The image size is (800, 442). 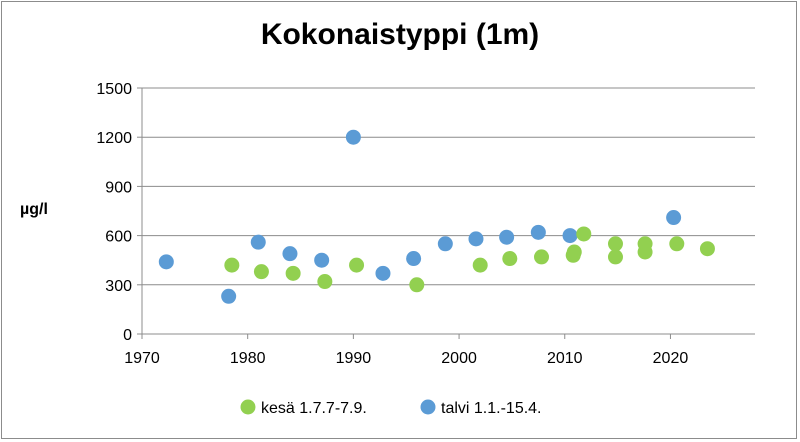 I want to click on legend: kesä 1.7.7-7.9. talvi 1.1.-15.4., so click(x=391, y=408).